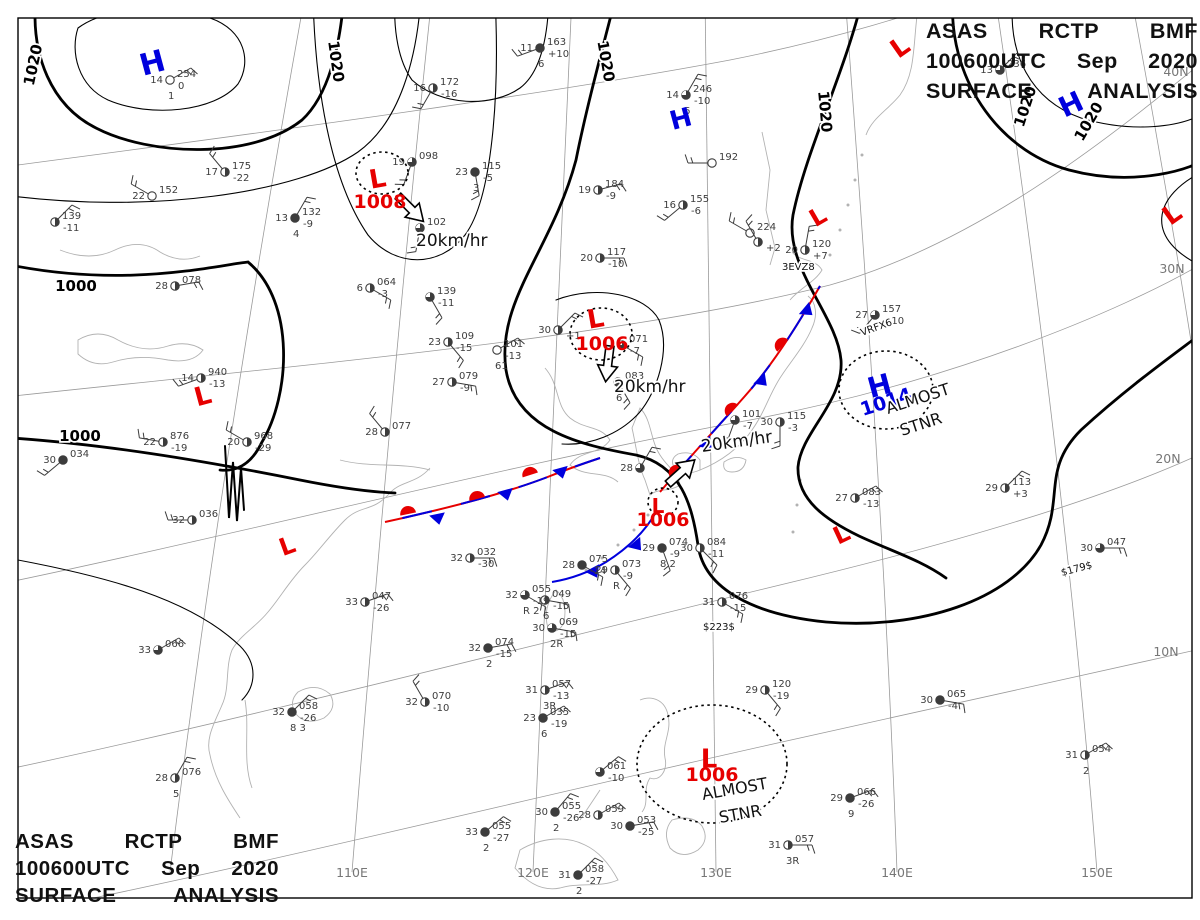  I want to click on longitude-label: 130E, so click(716, 872).